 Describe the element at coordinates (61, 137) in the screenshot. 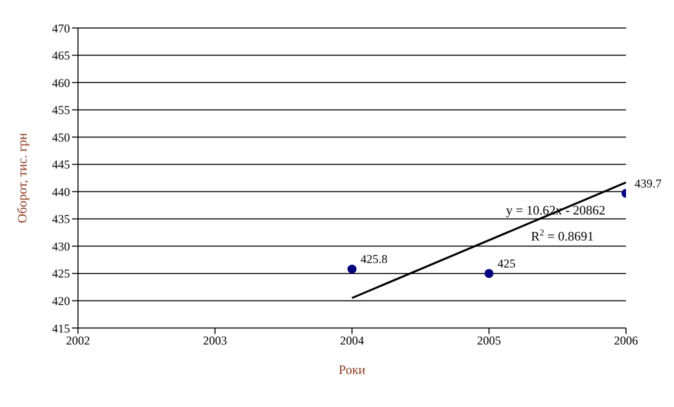

I see `y-tick-label: 450` at that location.